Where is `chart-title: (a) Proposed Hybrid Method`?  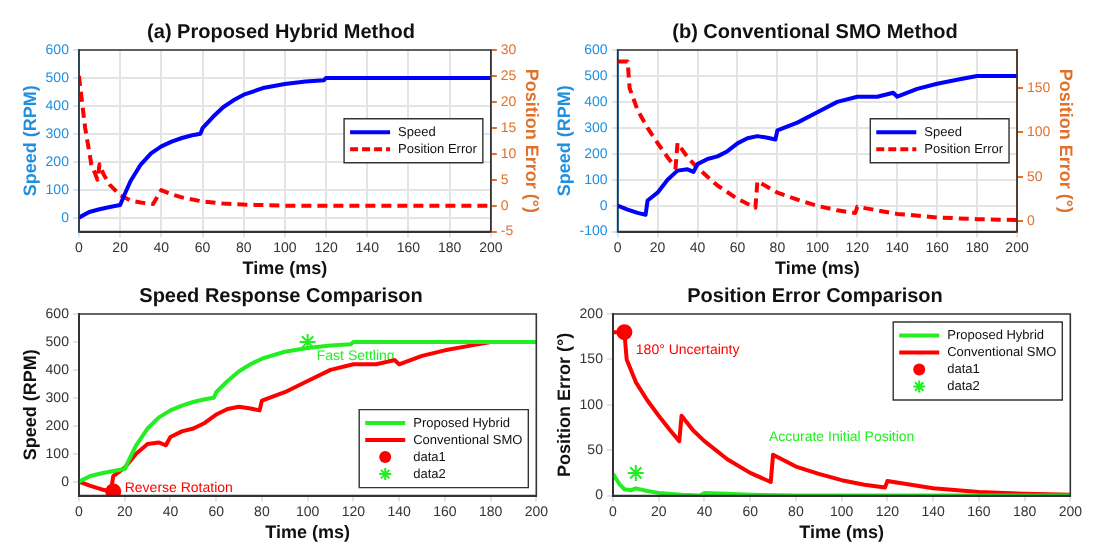
chart-title: (a) Proposed Hybrid Method is located at coordinates (281, 32).